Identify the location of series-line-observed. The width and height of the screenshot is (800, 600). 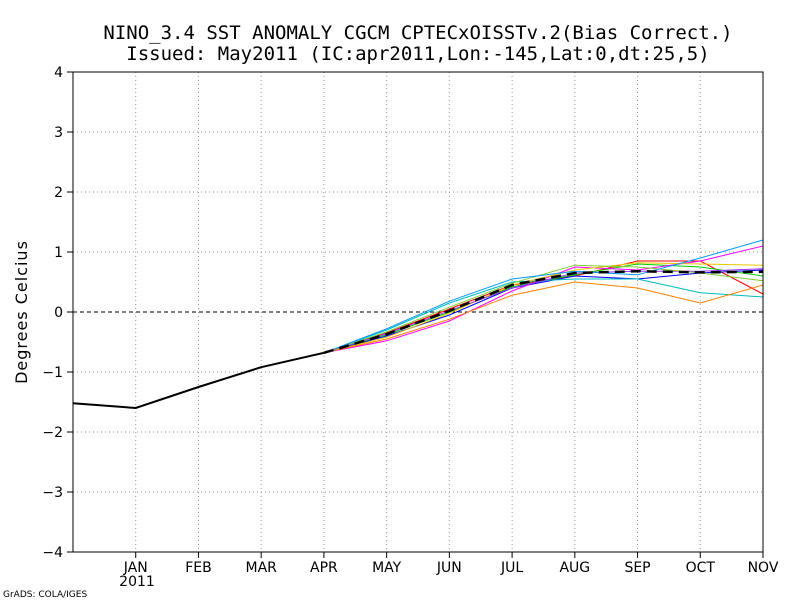
(198, 380).